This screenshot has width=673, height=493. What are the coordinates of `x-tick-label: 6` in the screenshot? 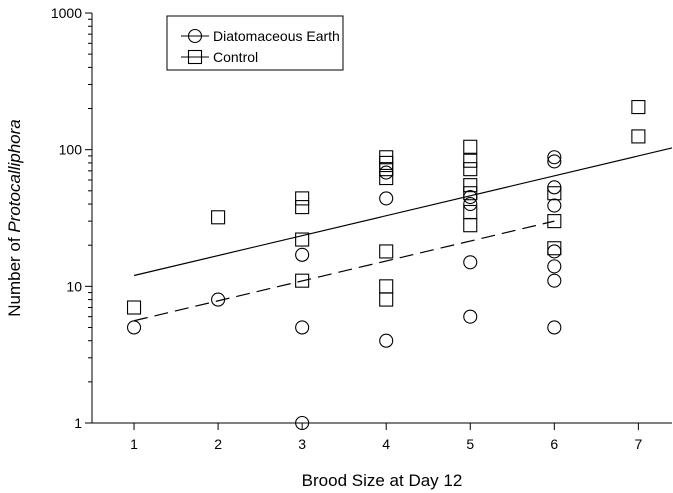 It's located at (554, 444).